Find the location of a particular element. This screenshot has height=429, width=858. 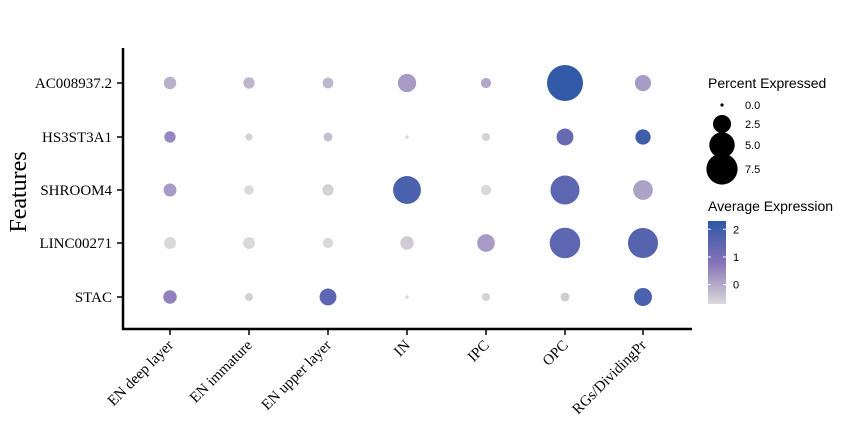

y-tick-label: LINC00271 is located at coordinates (76, 244).